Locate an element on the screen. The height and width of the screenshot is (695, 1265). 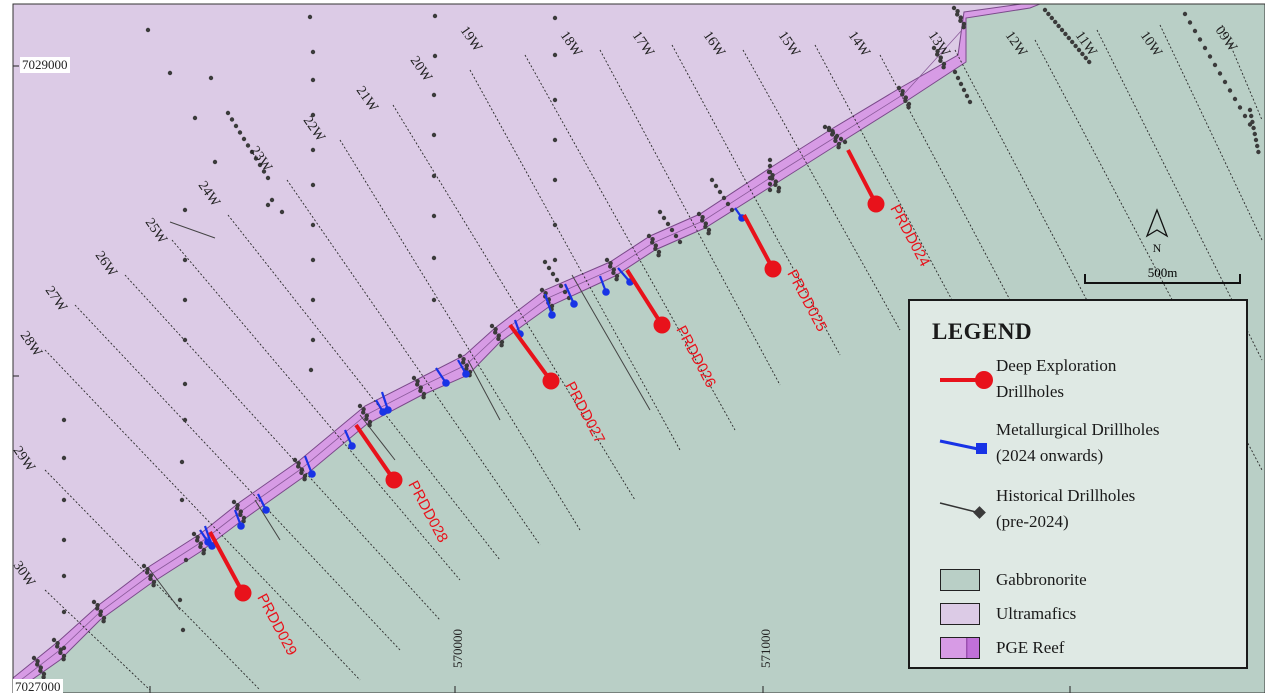
legend-title: LEGEND is located at coordinates (982, 331).